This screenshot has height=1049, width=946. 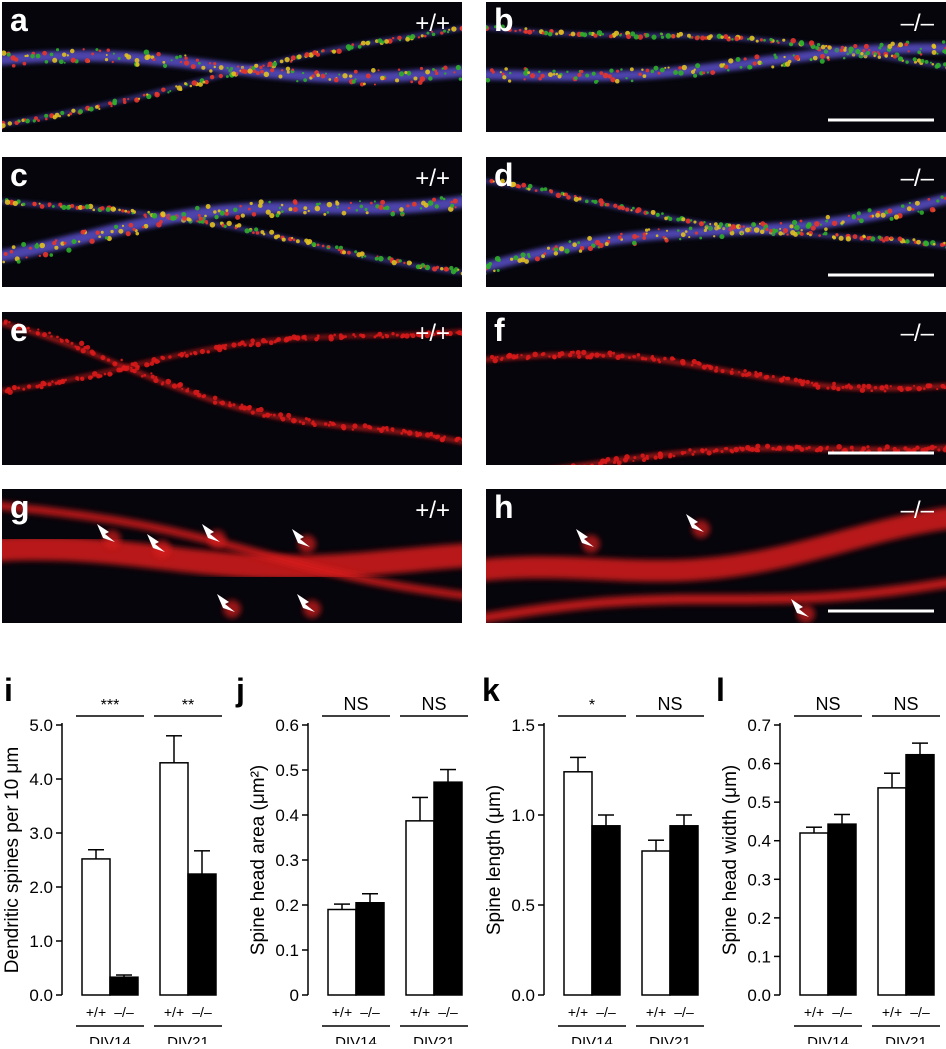 I want to click on micrograph-d: d –/–, so click(x=716, y=222).